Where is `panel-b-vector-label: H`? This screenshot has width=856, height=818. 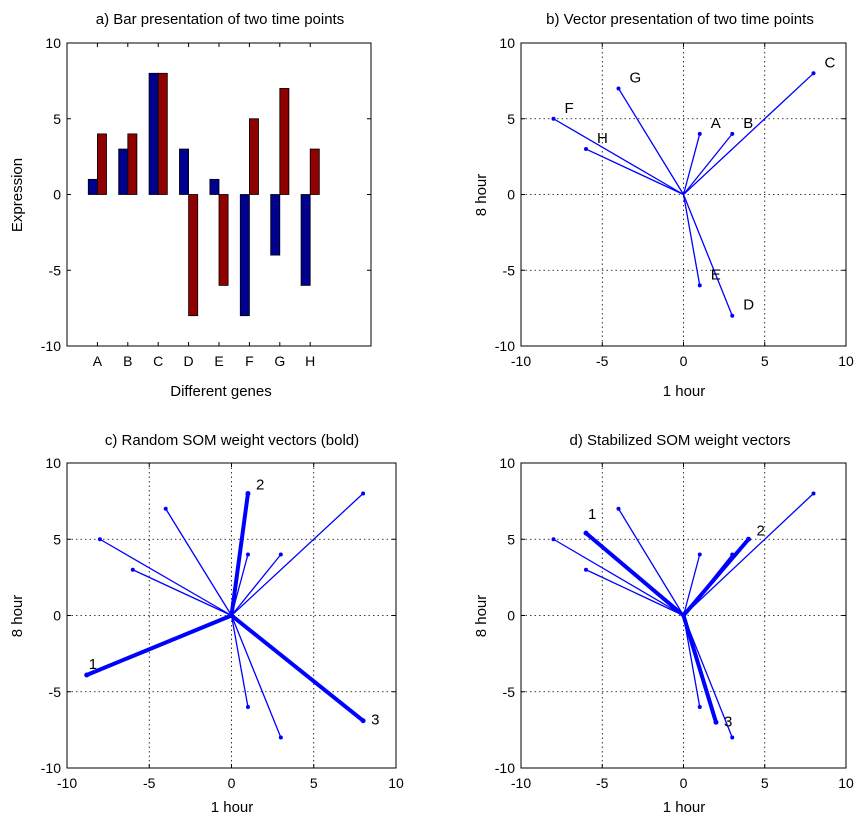
panel-b-vector-label: H is located at coordinates (602, 138).